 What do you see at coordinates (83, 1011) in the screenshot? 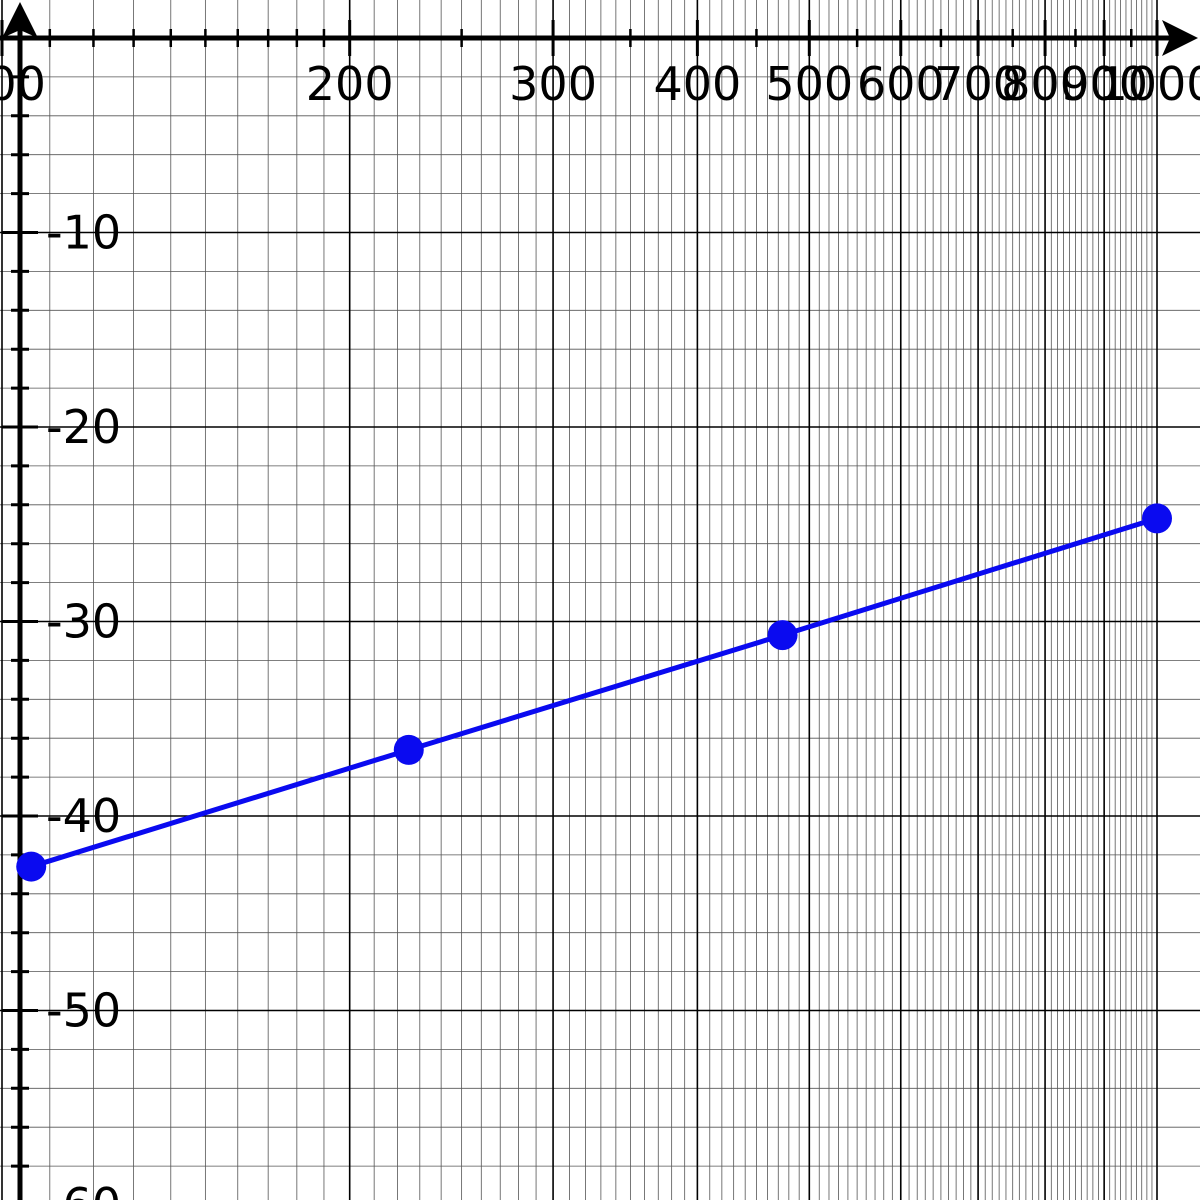
I see `y-tick-label: -50` at bounding box center [83, 1011].